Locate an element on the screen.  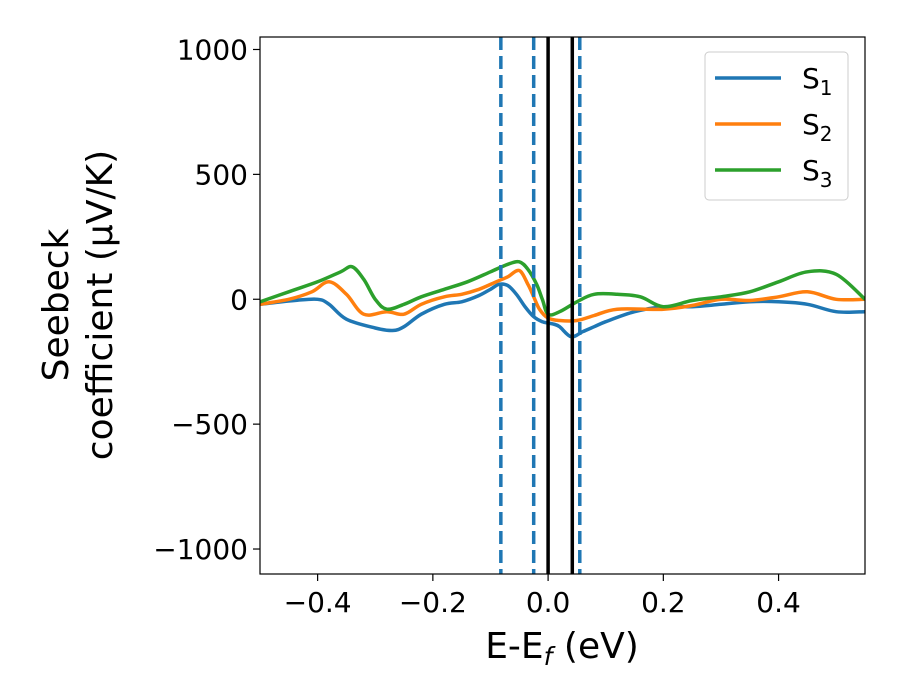
x-axis: −0.4 −0.2 0.0 0.2 0.4 is located at coordinates (542, 596).